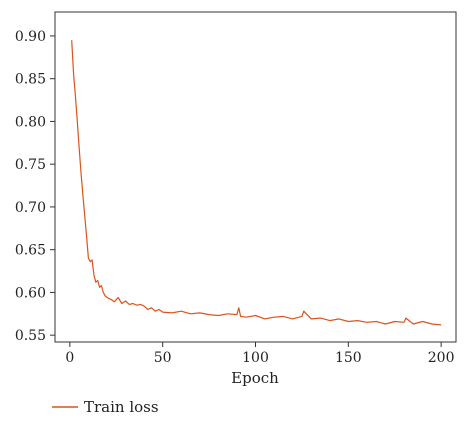  What do you see at coordinates (30, 122) in the screenshot?
I see `y-tick-label: 0.80` at bounding box center [30, 122].